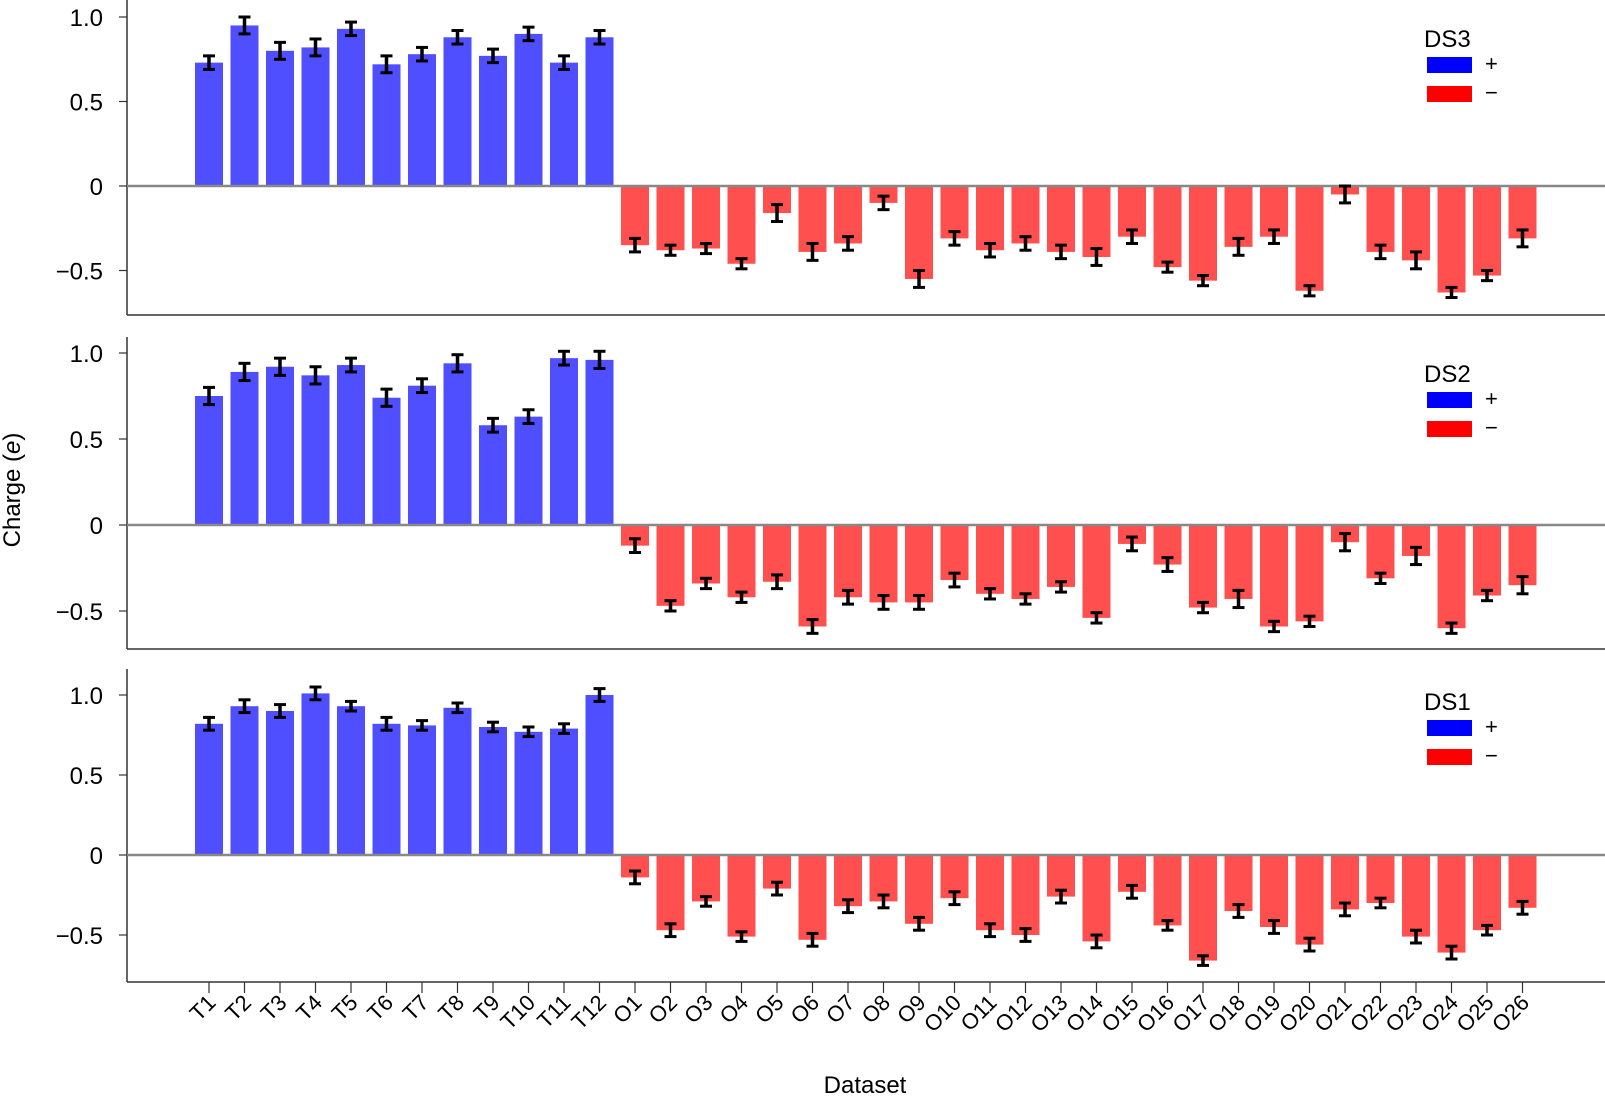  What do you see at coordinates (706, 554) in the screenshot?
I see `bar-o3` at bounding box center [706, 554].